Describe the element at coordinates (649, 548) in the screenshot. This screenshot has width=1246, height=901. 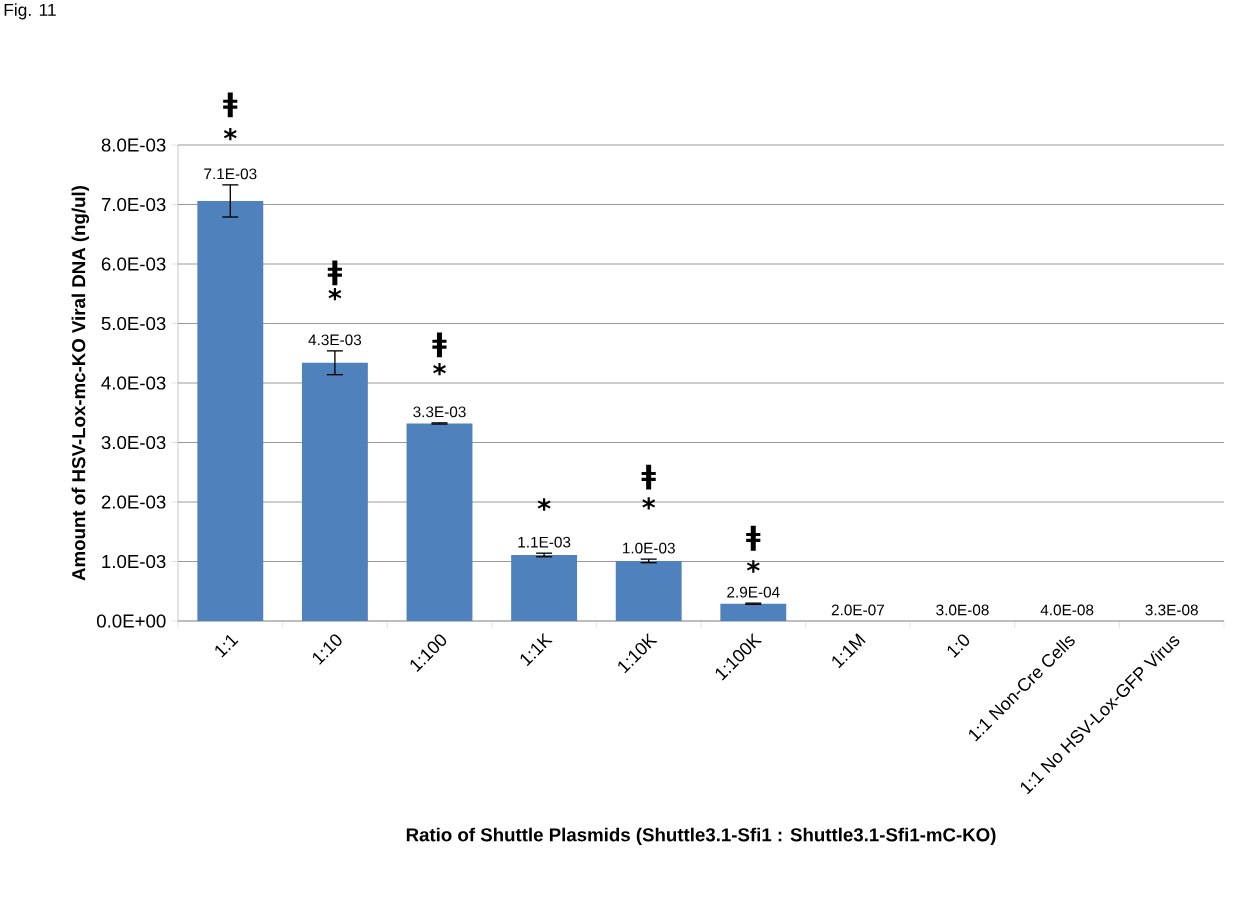
I see `data-label: 1.0E-03` at that location.